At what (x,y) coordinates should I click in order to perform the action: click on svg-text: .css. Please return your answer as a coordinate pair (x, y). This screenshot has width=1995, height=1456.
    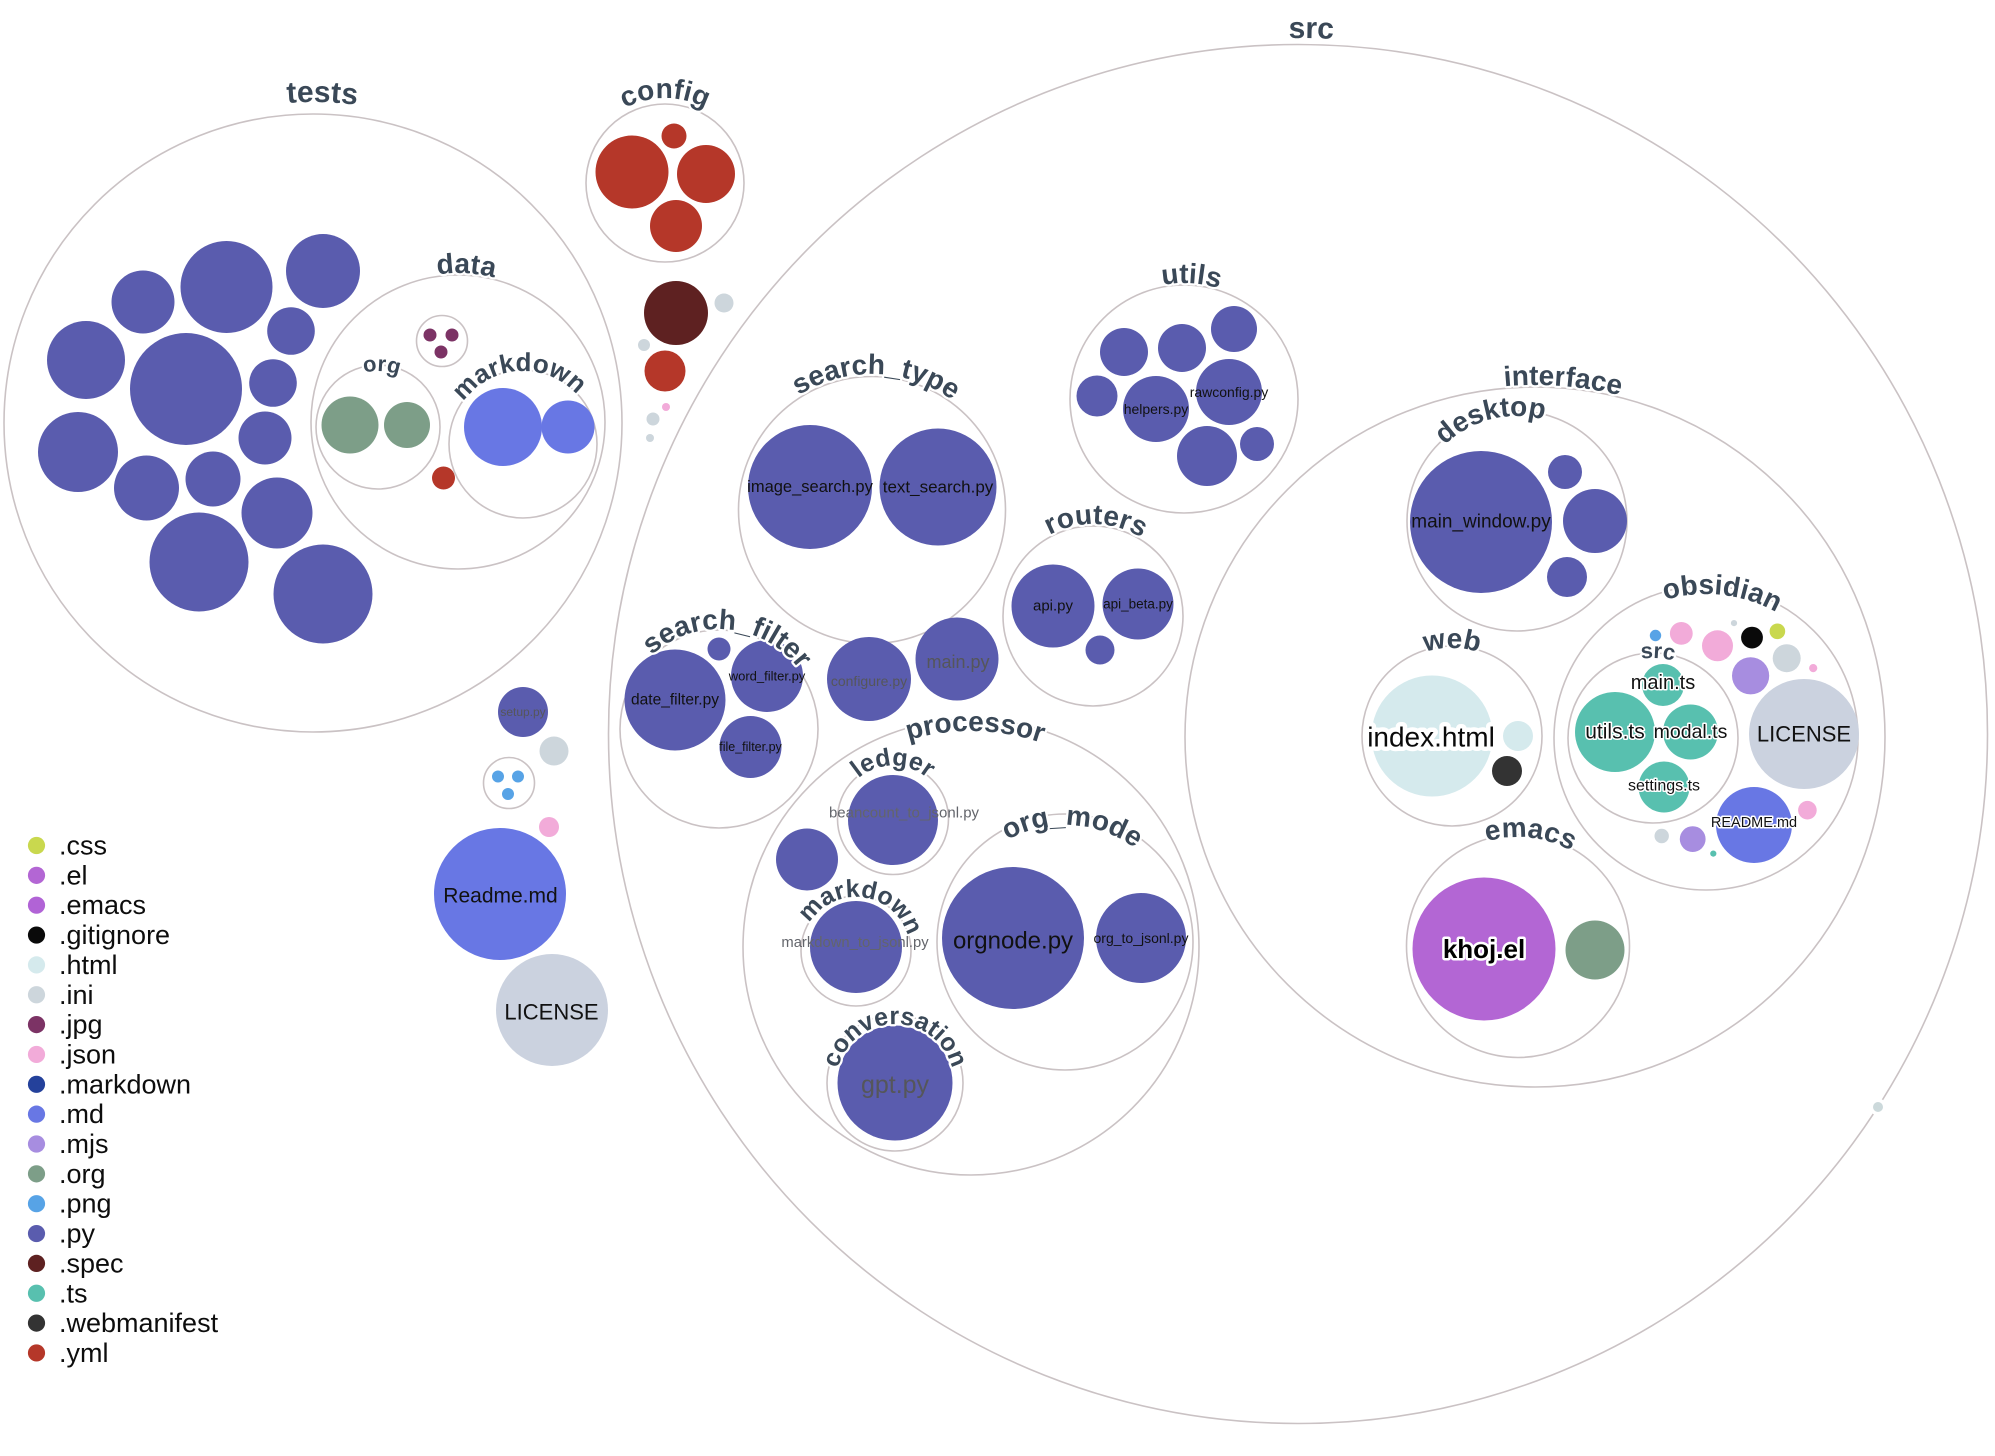
    Looking at the image, I should click on (83, 846).